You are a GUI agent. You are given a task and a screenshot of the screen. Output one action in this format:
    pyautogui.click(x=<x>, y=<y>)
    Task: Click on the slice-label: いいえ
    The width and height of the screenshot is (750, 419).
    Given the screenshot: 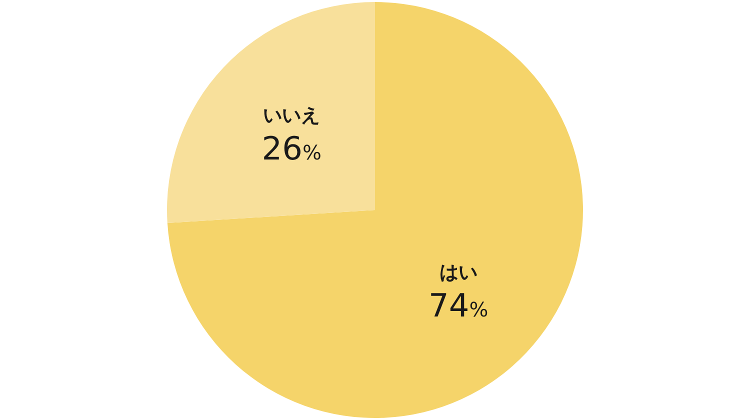 What is the action you would take?
    pyautogui.click(x=291, y=115)
    